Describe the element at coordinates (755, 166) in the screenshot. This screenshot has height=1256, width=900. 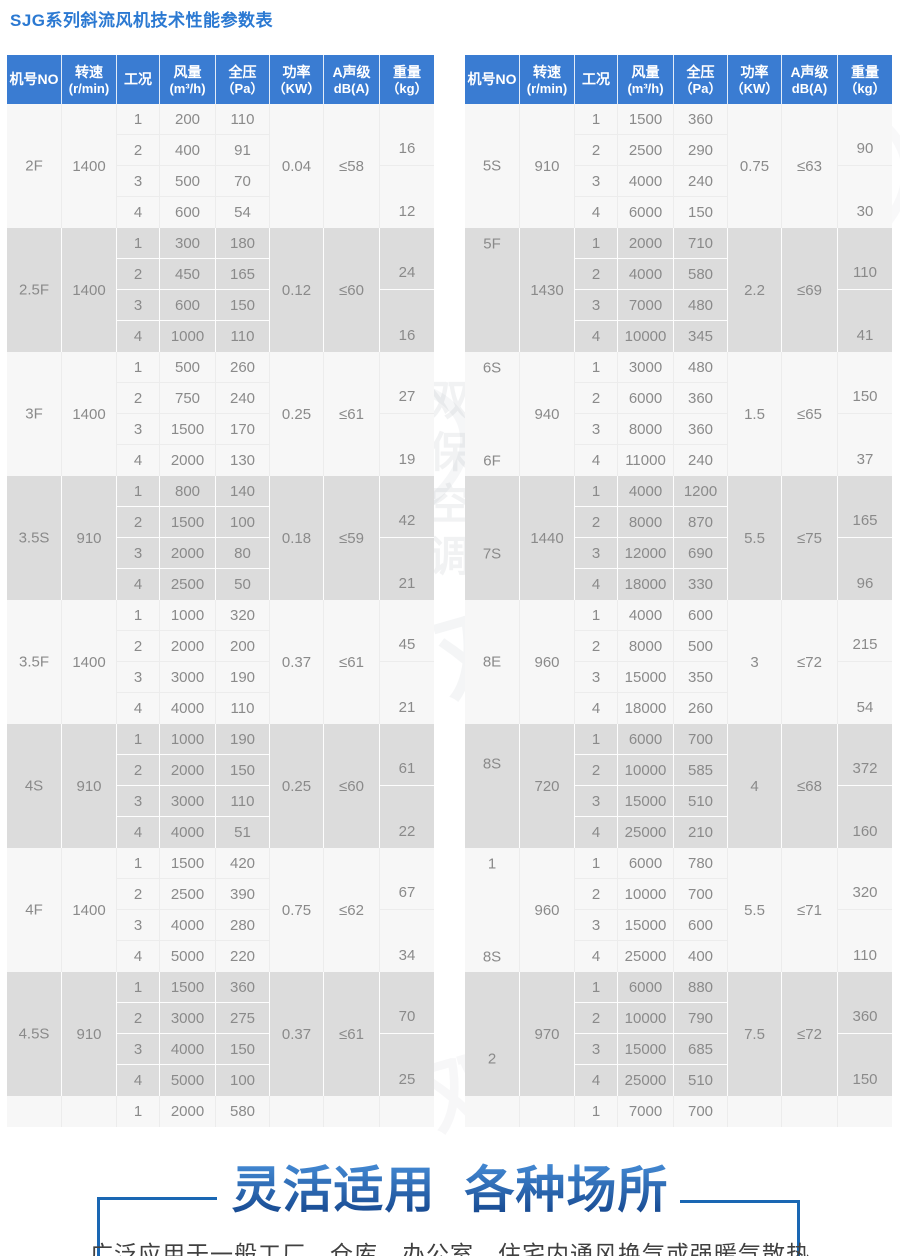
I see `cell-power: 0.75` at that location.